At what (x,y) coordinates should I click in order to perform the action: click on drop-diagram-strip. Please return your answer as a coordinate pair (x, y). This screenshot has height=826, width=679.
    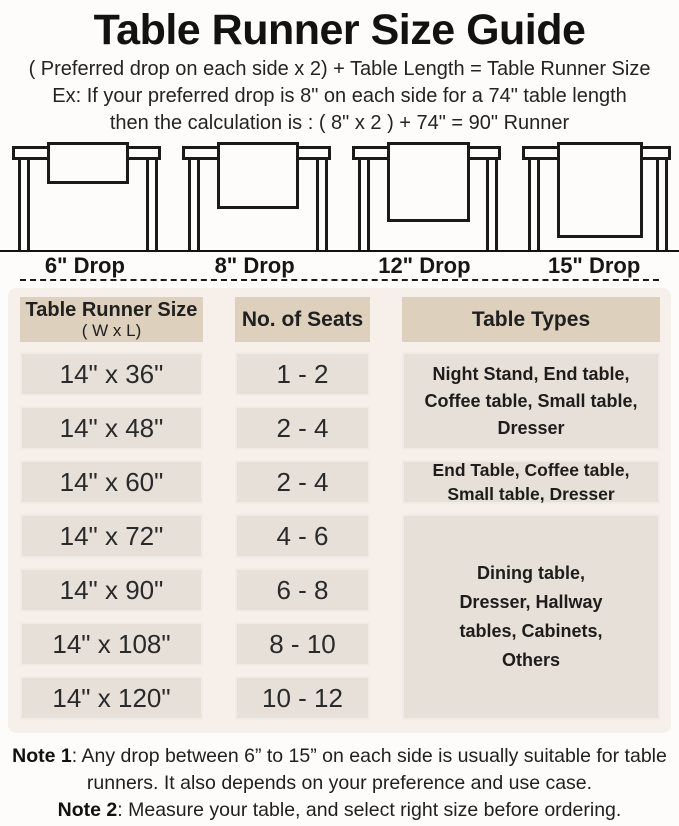
    Looking at the image, I should click on (339, 194).